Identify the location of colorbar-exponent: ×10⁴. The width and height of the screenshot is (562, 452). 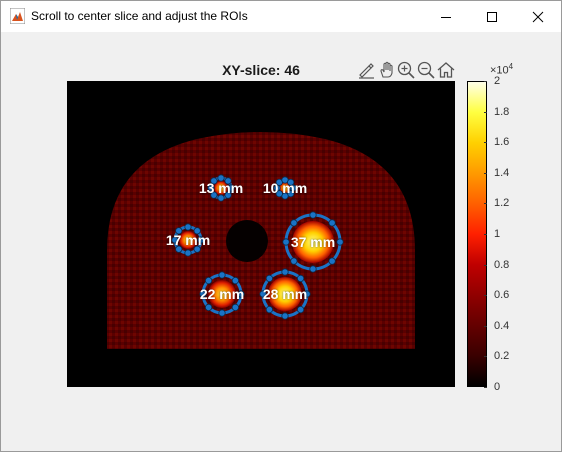
(501, 69).